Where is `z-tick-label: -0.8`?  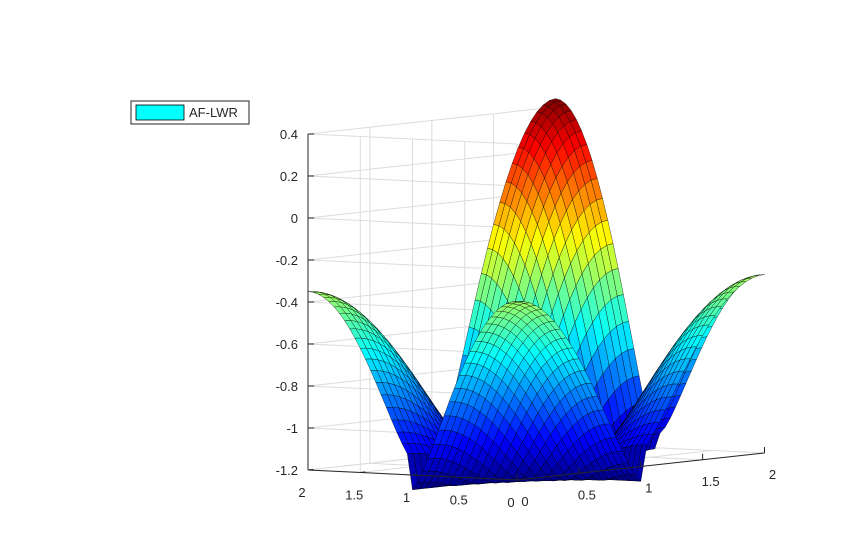 z-tick-label: -0.8 is located at coordinates (287, 386).